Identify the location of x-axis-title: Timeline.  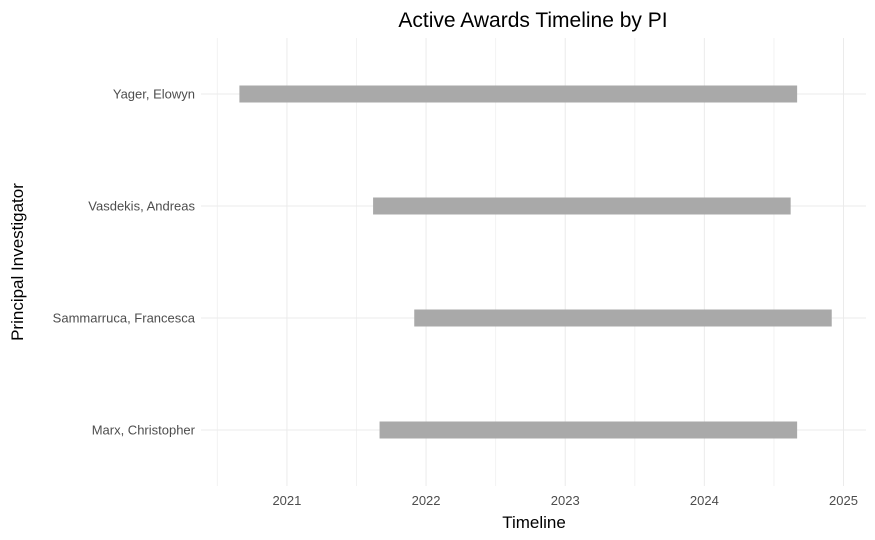
(534, 522).